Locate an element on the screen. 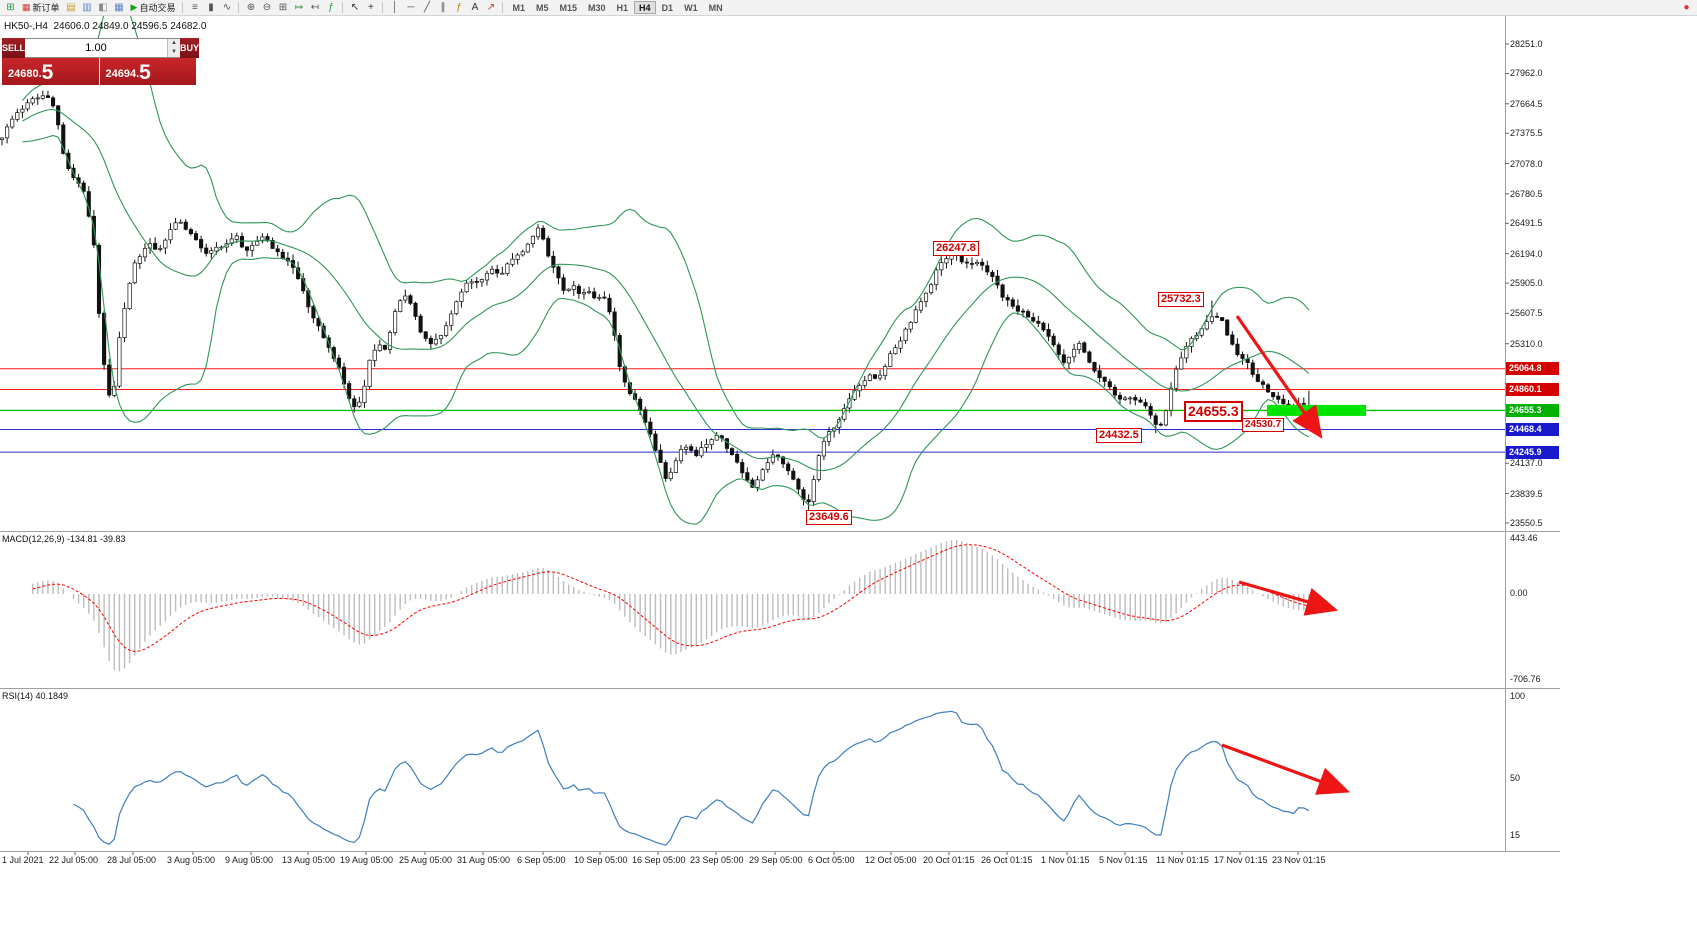 Image resolution: width=1697 pixels, height=937 pixels. text-label-icon: A is located at coordinates (475, 7).